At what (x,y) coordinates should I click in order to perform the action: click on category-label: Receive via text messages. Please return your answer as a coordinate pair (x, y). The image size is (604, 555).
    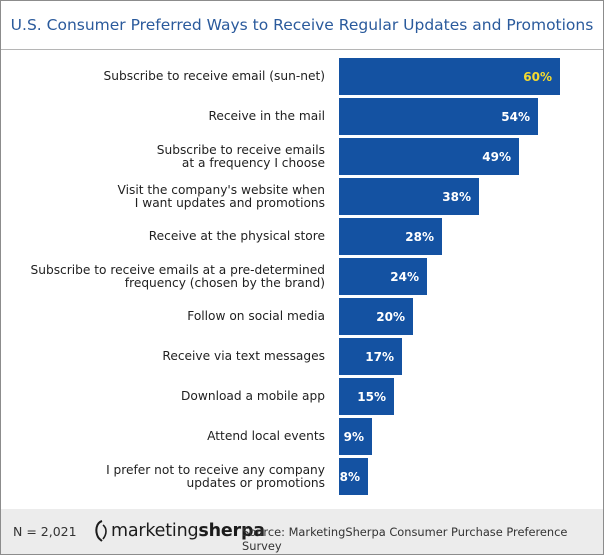
    Looking at the image, I should click on (243, 356).